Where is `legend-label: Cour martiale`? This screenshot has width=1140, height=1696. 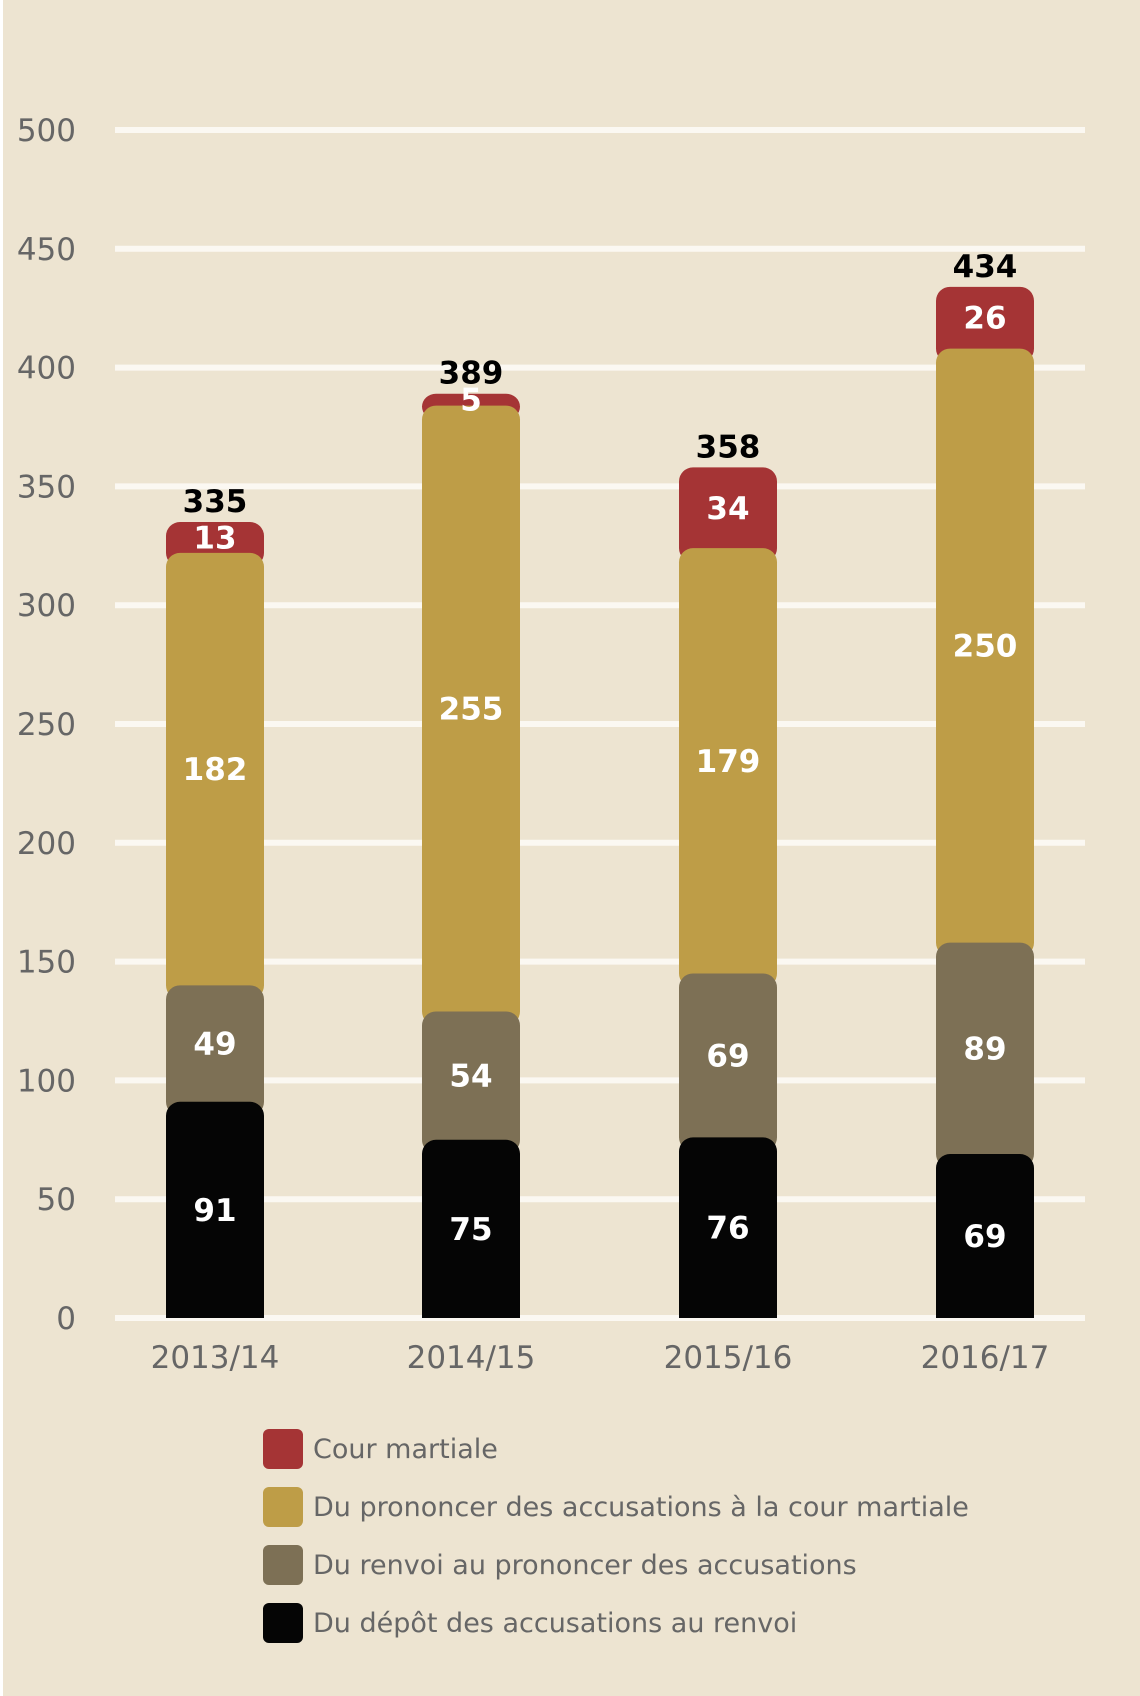 legend-label: Cour martiale is located at coordinates (405, 1449).